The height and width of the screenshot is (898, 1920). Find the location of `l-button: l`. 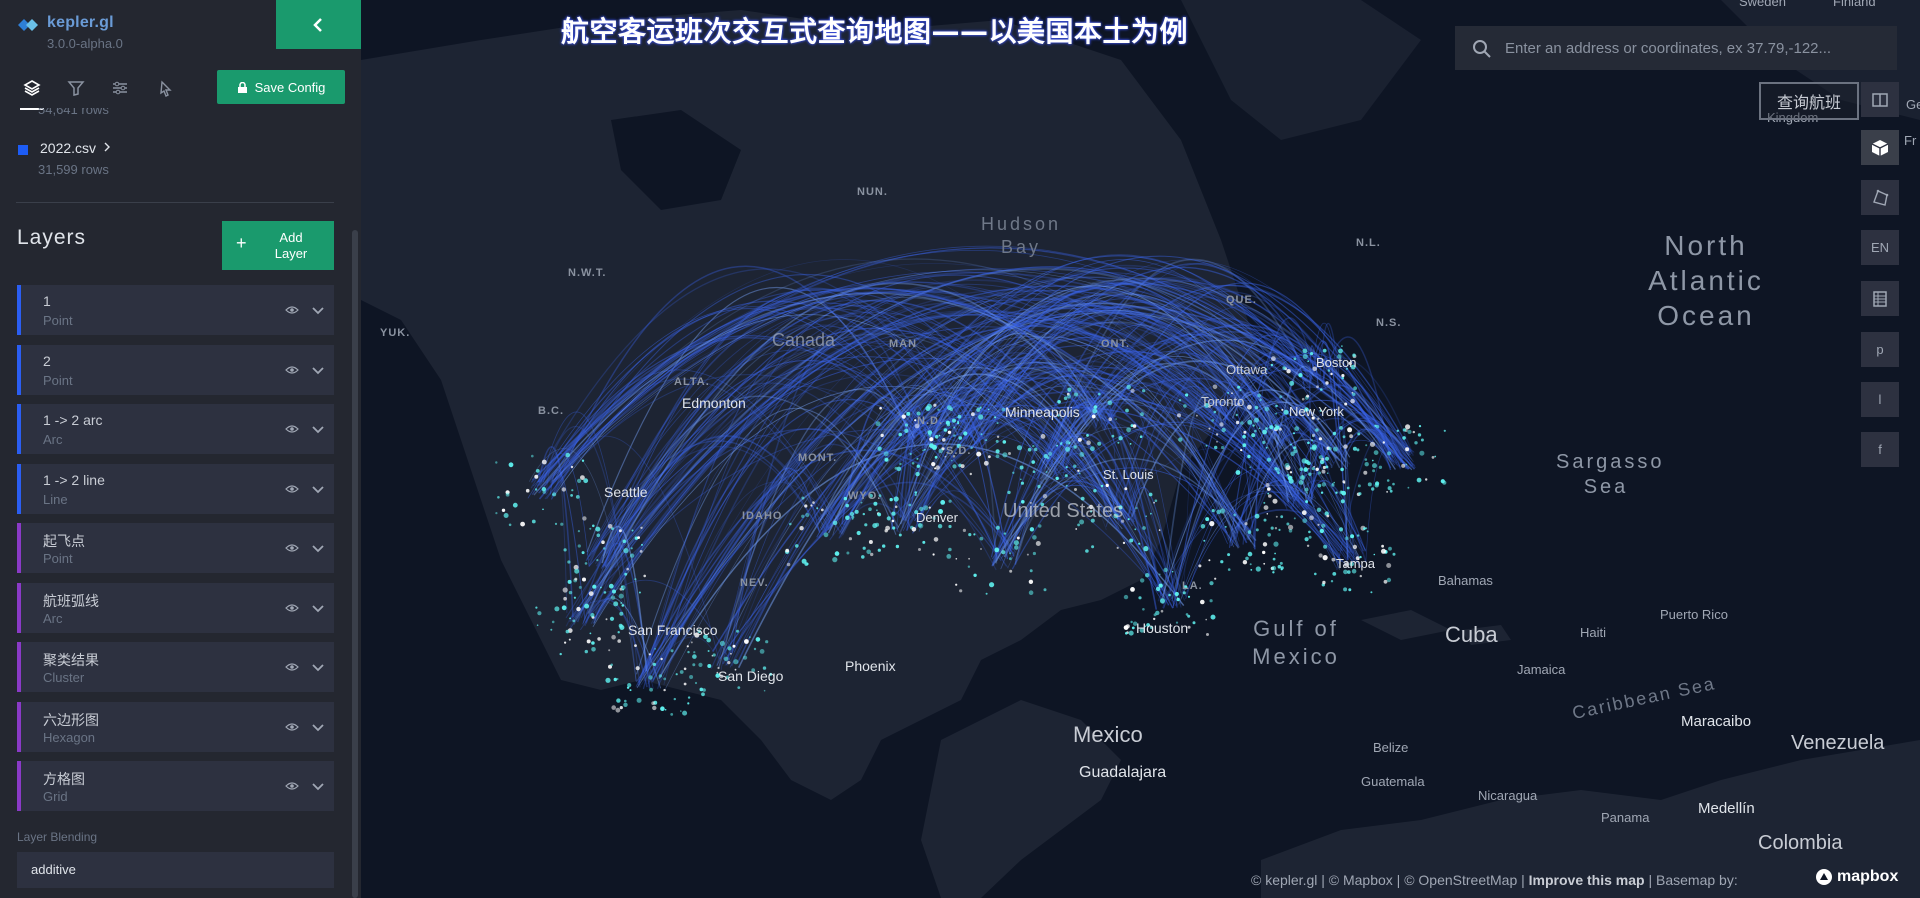

l-button: l is located at coordinates (1880, 399).